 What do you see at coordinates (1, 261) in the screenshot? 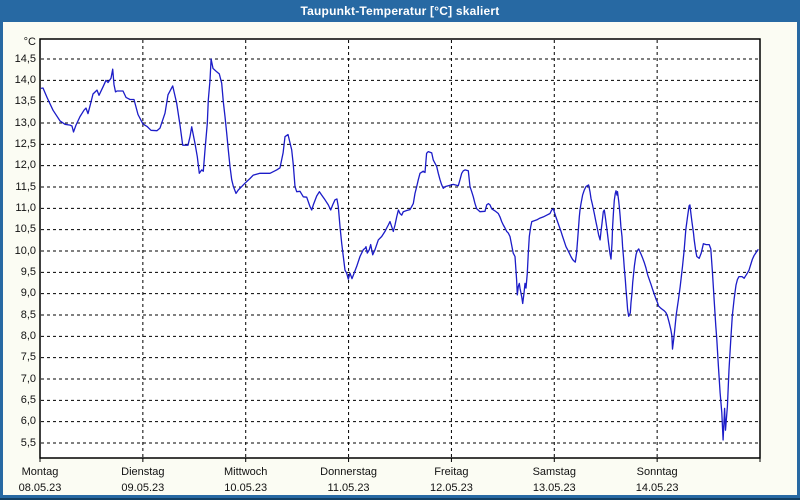
I see `window-border-left` at bounding box center [1, 261].